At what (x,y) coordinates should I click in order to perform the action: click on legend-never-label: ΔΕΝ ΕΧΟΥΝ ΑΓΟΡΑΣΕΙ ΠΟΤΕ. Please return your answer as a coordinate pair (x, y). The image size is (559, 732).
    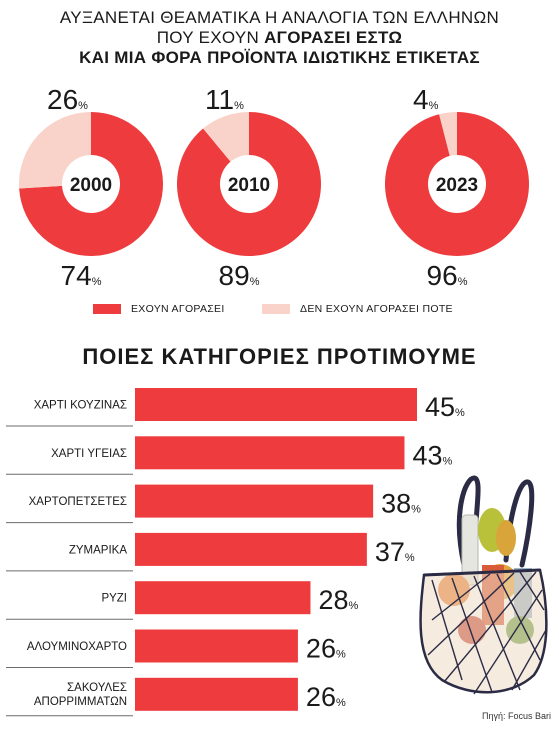
    Looking at the image, I should click on (376, 309).